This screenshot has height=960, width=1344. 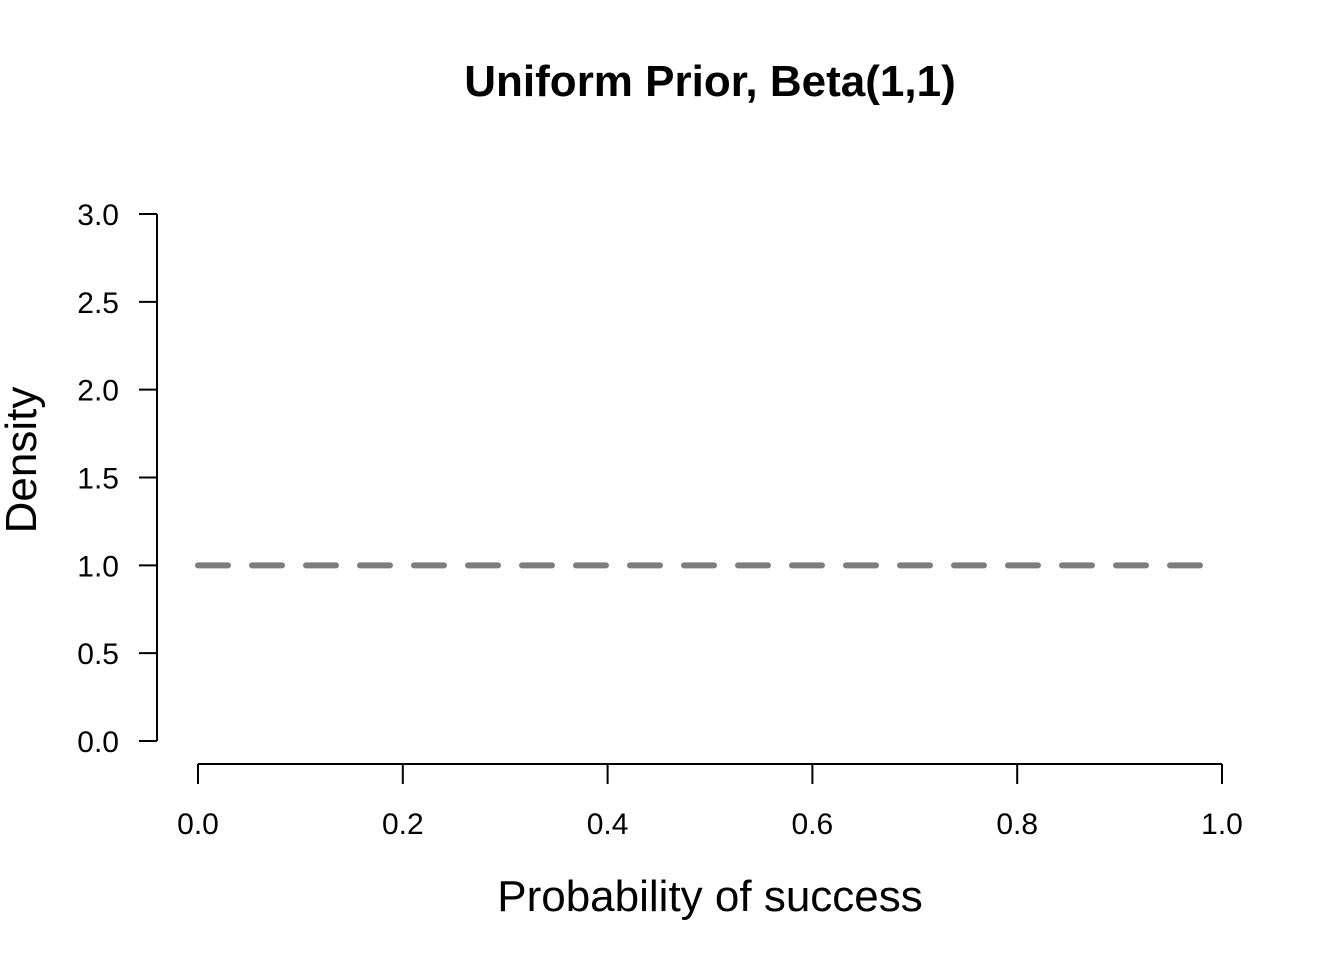 I want to click on y-tick-label: 2.5, so click(x=98, y=303).